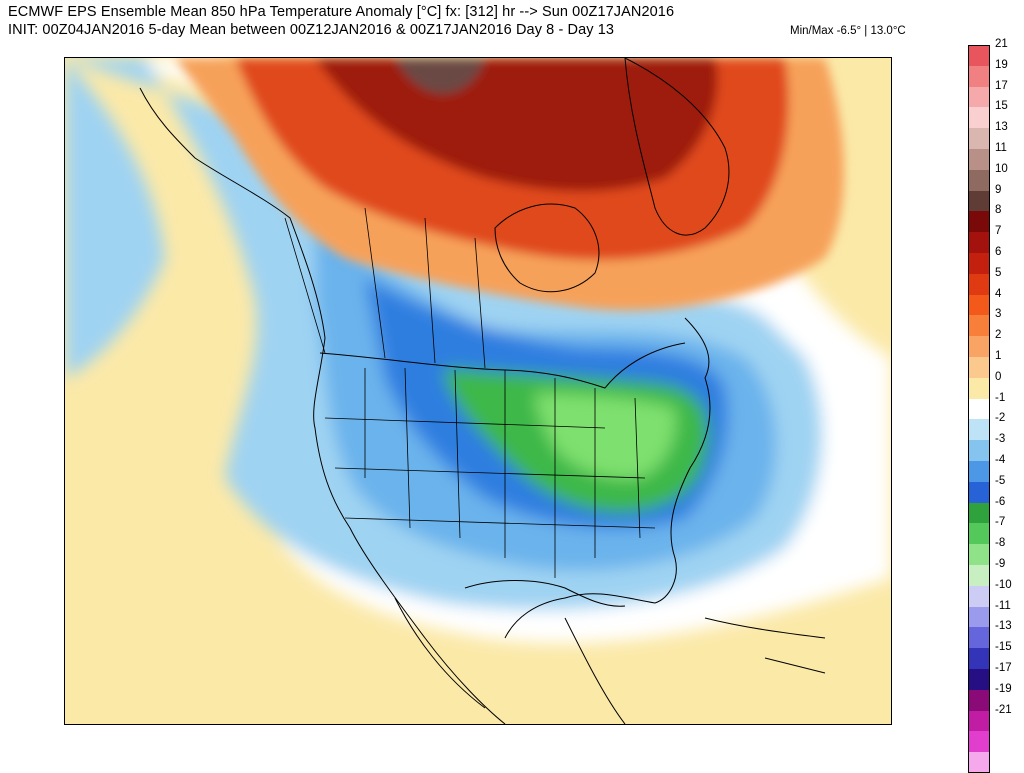 The image size is (1024, 773). I want to click on legend-entry: 0, so click(994, 385).